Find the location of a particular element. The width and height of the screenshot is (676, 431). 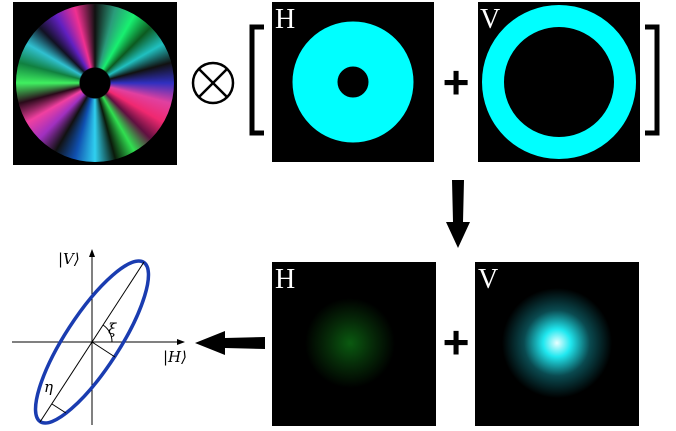

eta-label: η is located at coordinates (48, 387).